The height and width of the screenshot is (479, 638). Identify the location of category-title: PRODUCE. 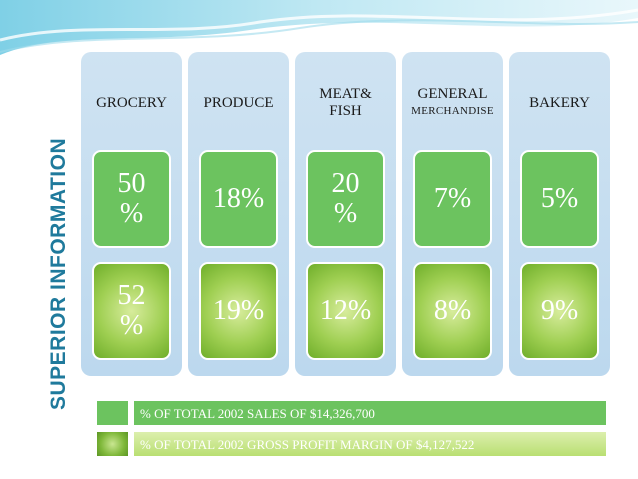
(238, 103).